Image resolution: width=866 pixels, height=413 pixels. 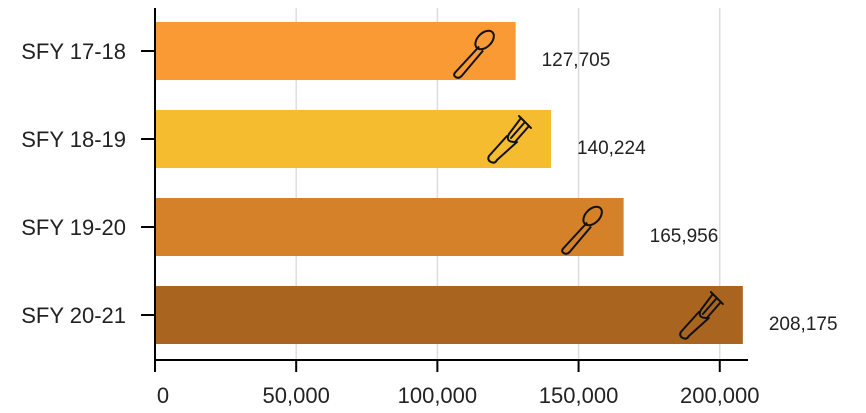 What do you see at coordinates (720, 395) in the screenshot?
I see `x-tick-label-4: 200,000` at bounding box center [720, 395].